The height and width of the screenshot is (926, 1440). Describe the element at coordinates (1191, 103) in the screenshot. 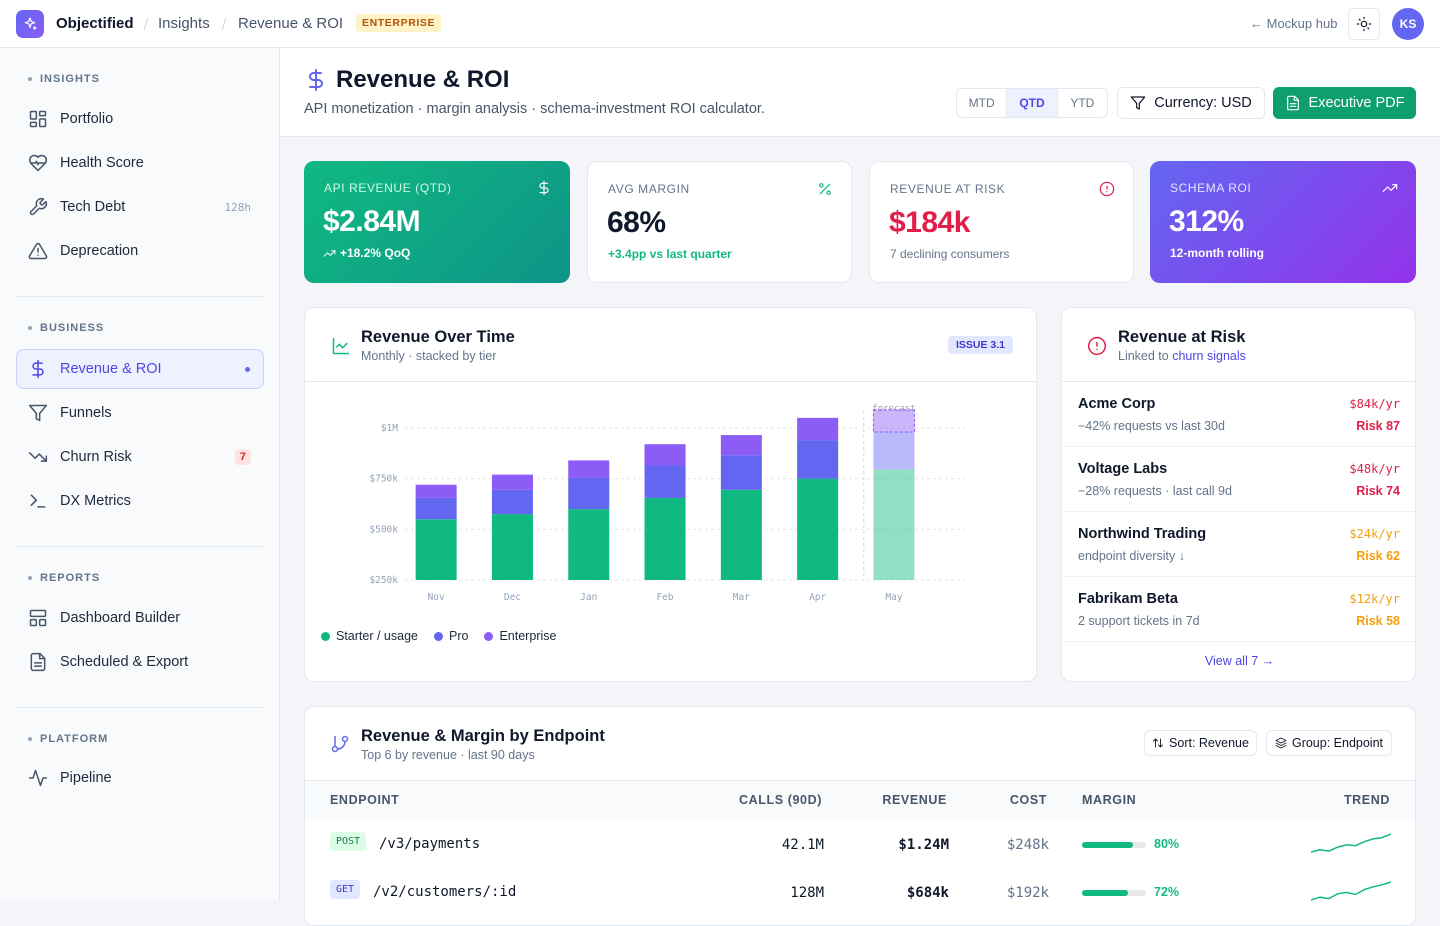

I see `currency-button: Currency: USD` at that location.